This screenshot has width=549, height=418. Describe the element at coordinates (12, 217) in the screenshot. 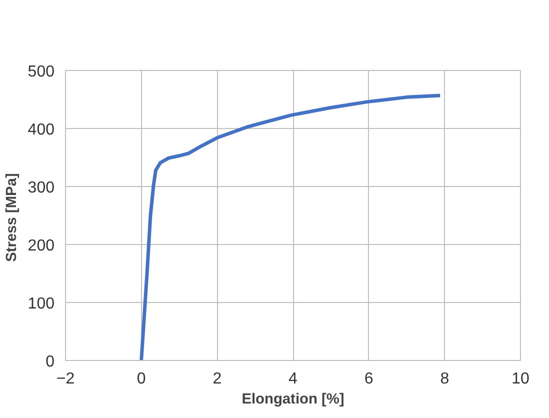

I see `y-axis-title: Stress [MPa]` at that location.